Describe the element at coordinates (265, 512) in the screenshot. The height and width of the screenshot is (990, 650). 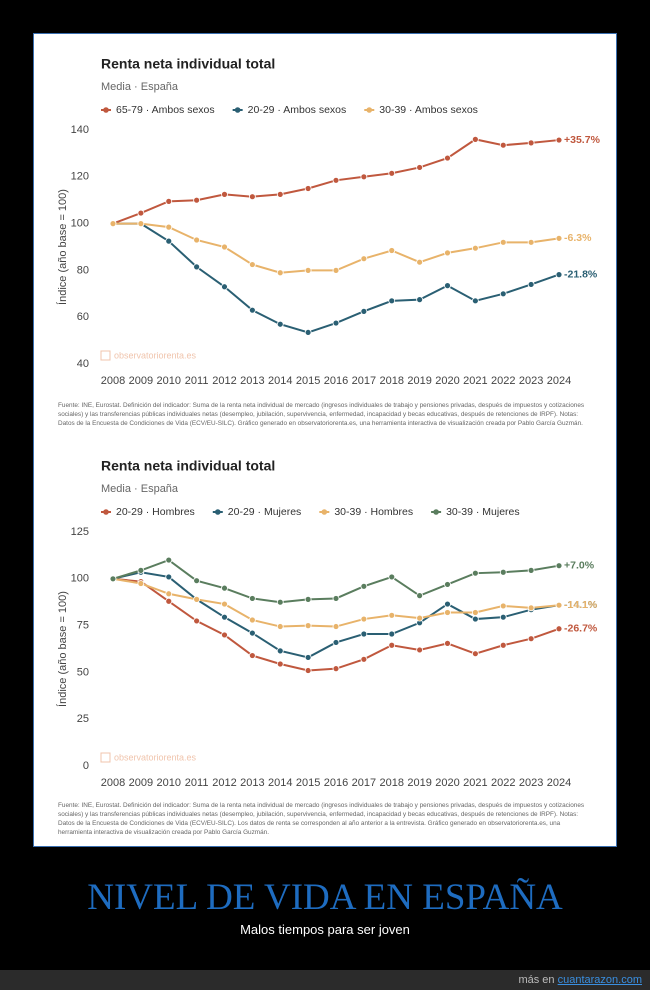
I see `legend-label: 20-29 · Mujeres` at that location.